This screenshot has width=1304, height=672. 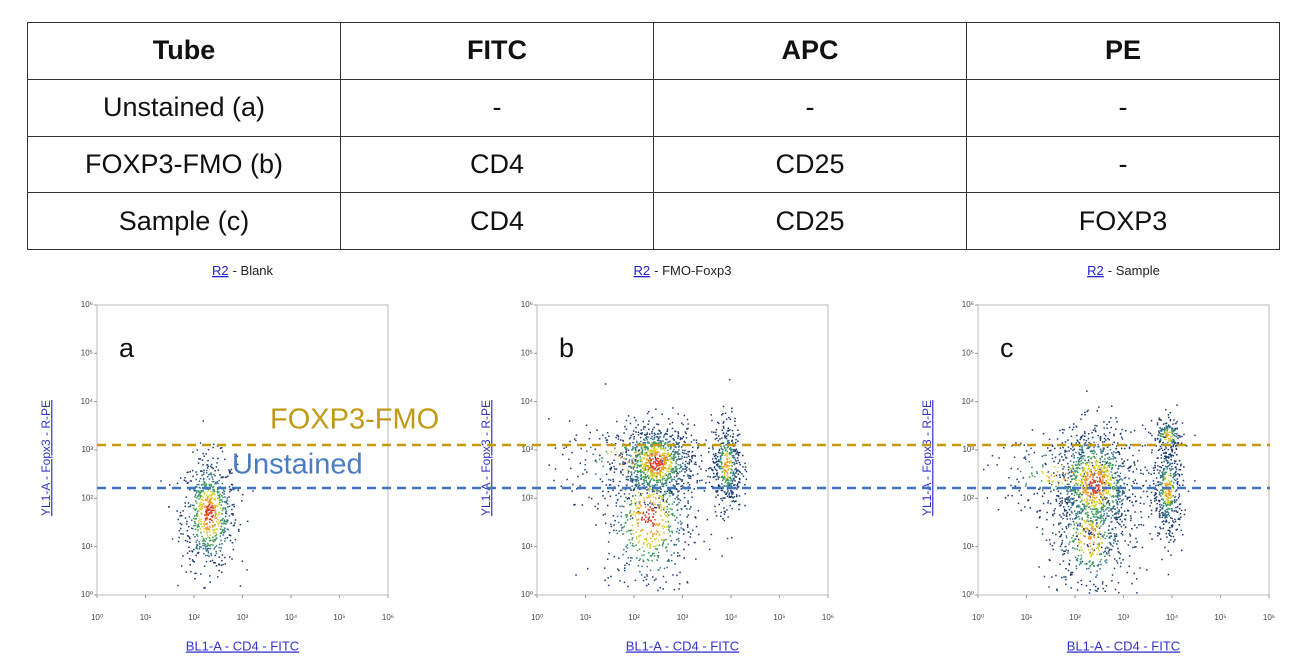 I want to click on row: FOXP3-FMO (b) CD4 CD25 -, so click(x=653, y=164).